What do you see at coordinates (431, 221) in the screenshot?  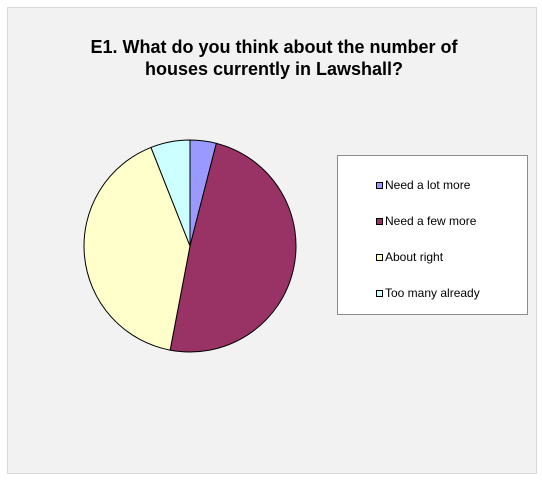 I see `legend-label: Need a few more` at bounding box center [431, 221].